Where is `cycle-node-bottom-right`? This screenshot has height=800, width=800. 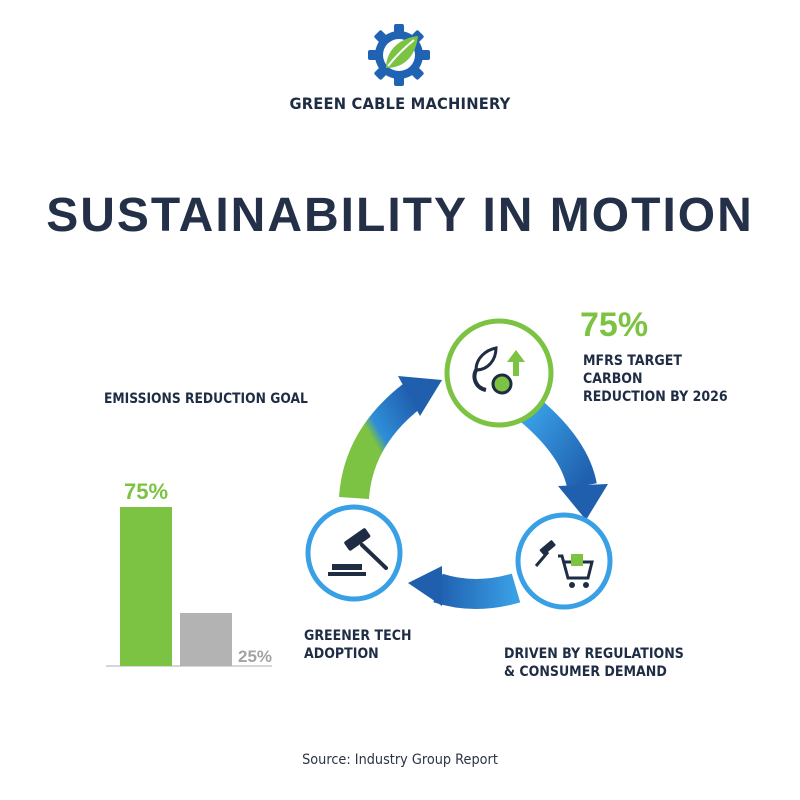
cycle-node-bottom-right is located at coordinates (564, 561).